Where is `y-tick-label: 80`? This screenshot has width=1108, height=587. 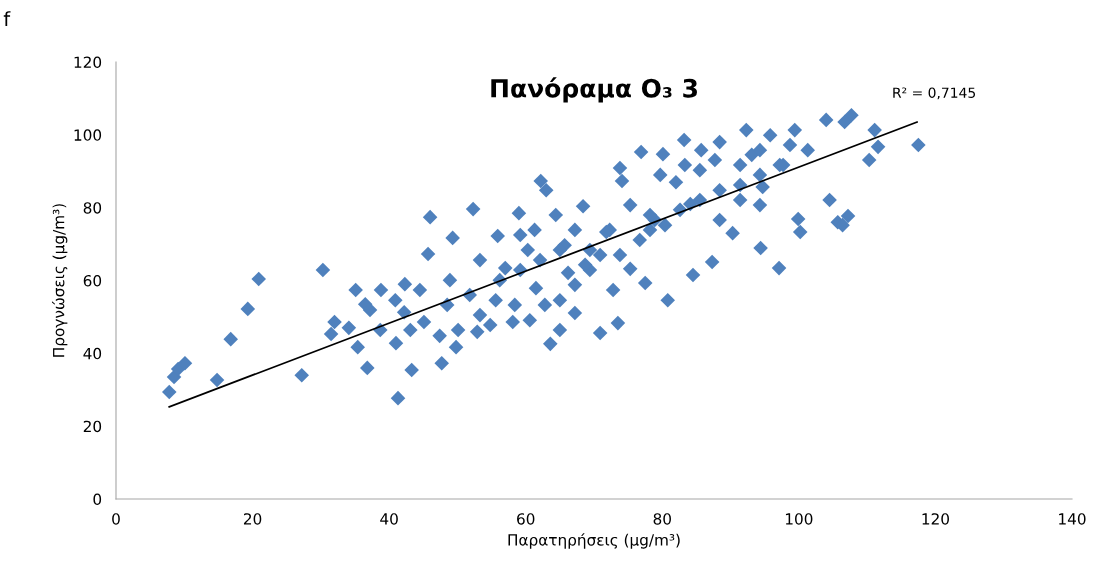 y-tick-label: 80 is located at coordinates (92, 208).